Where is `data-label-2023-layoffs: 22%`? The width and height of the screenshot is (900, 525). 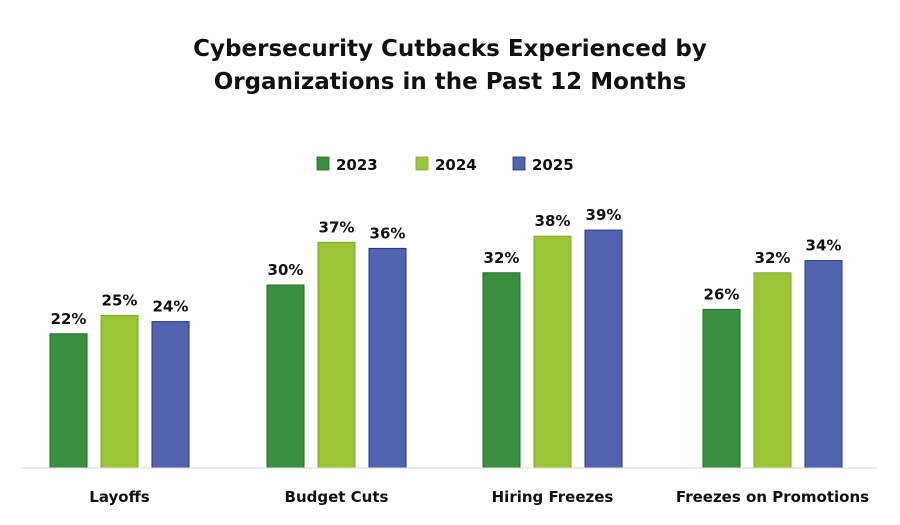
data-label-2023-layoffs: 22% is located at coordinates (69, 319).